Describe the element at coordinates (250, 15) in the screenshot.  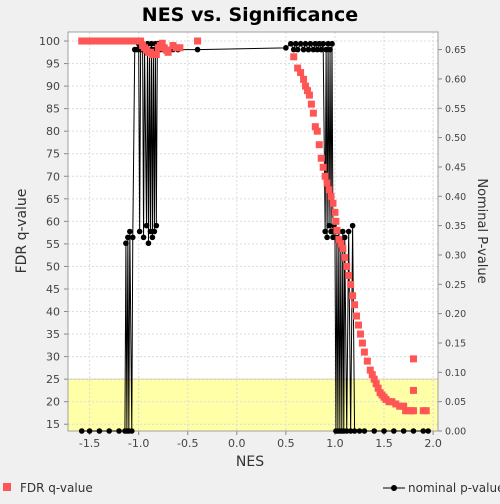
I see `chart-title: NES vs. Significance` at that location.